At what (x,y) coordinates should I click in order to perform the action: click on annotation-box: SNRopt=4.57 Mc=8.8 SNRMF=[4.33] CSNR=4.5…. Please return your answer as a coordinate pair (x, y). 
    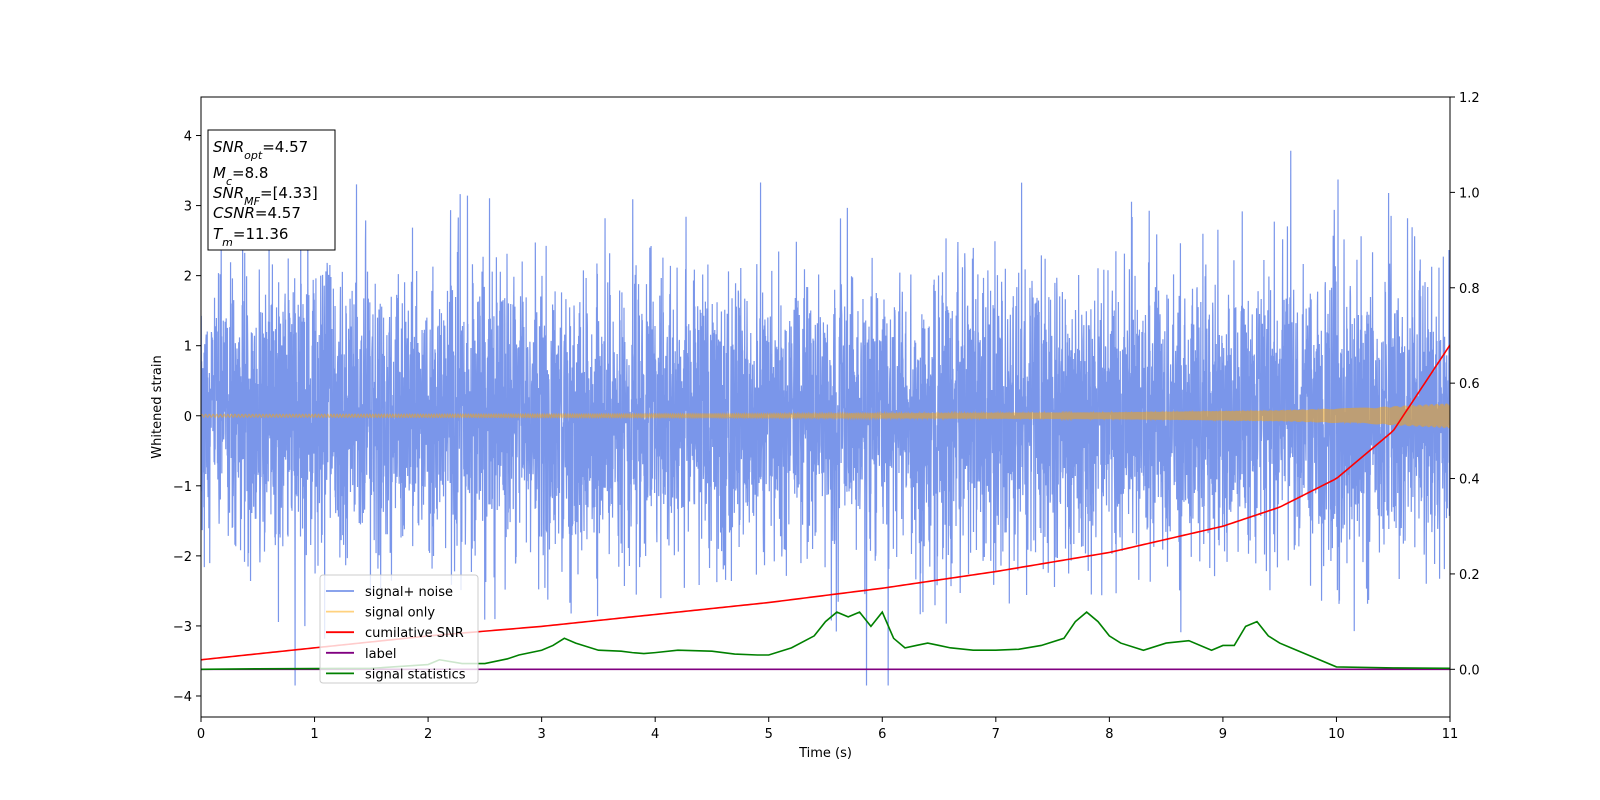
    Looking at the image, I should click on (271, 190).